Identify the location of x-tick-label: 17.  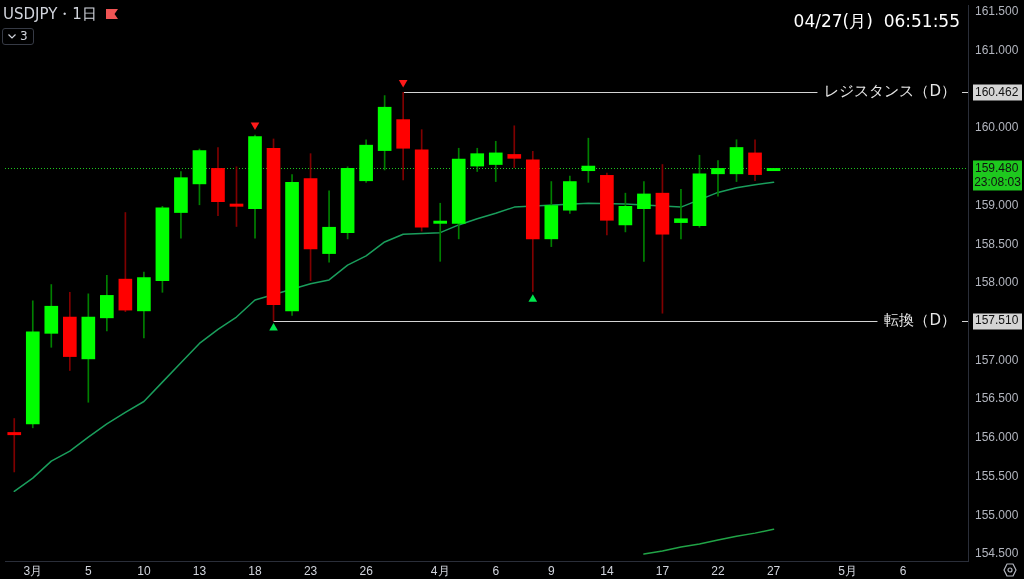
(662, 570).